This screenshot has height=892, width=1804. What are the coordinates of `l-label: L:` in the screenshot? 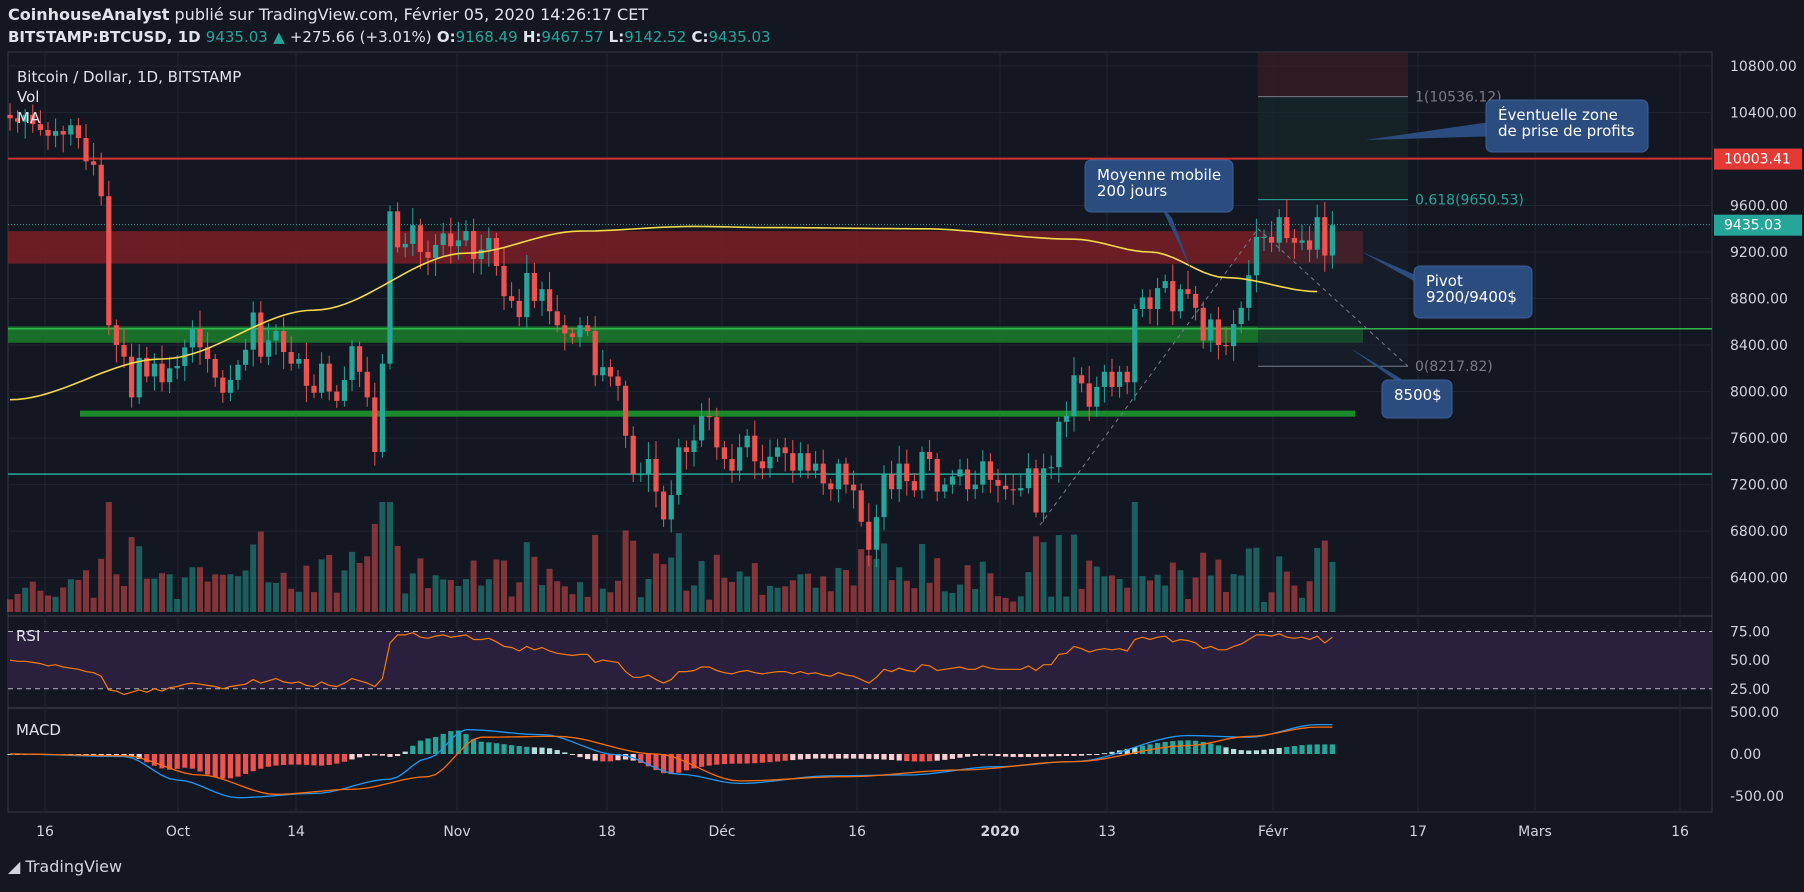 It's located at (616, 37).